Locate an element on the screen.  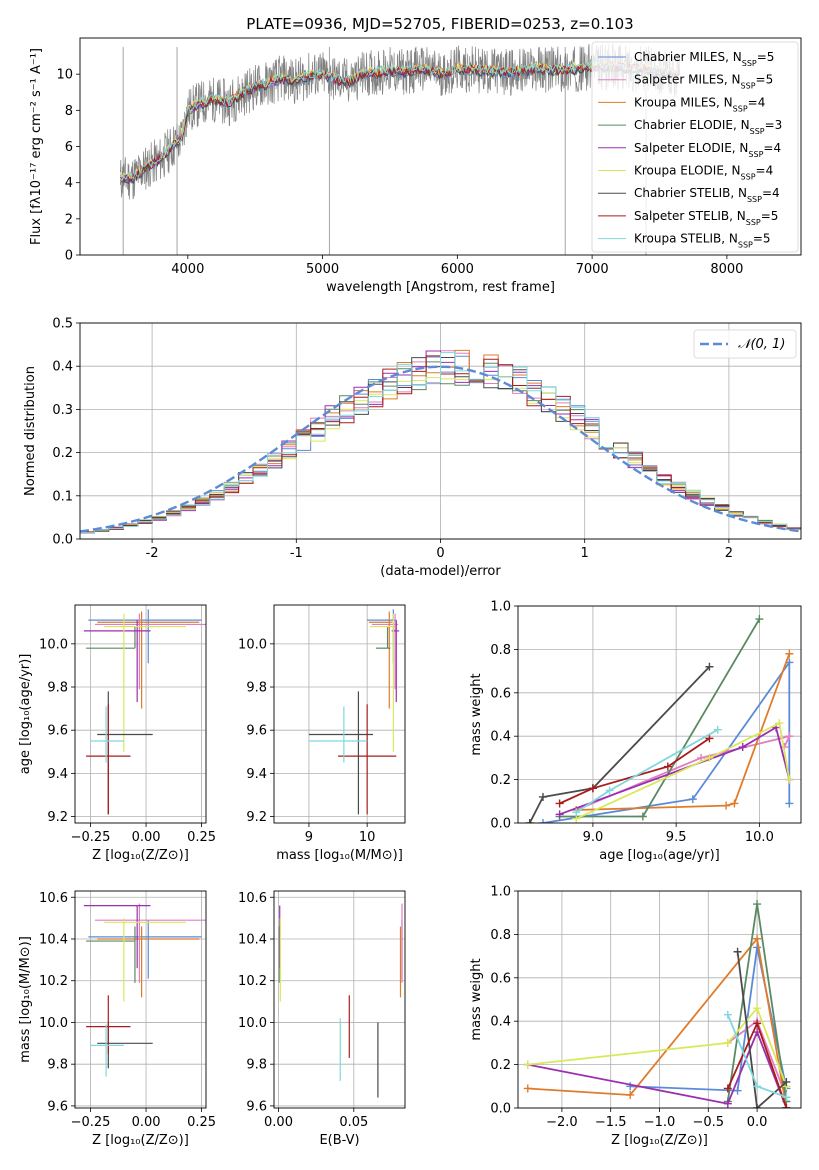
residuals-xtick-label: -1 is located at coordinates (296, 553).